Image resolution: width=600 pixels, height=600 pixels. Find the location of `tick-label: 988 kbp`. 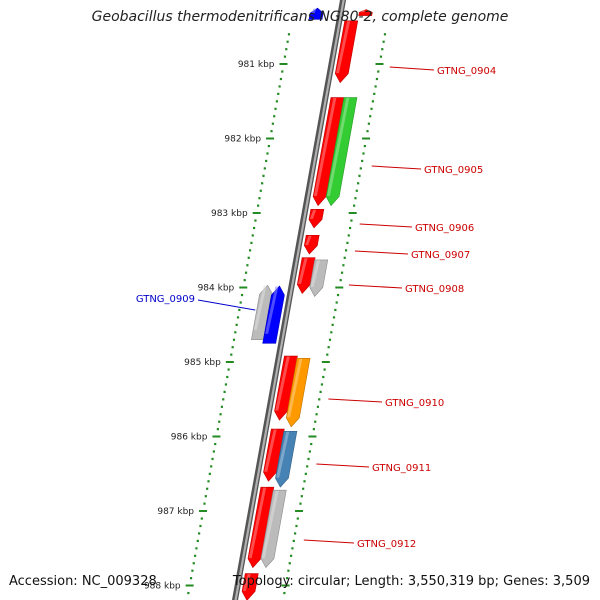

tick-label: 988 kbp is located at coordinates (162, 587).